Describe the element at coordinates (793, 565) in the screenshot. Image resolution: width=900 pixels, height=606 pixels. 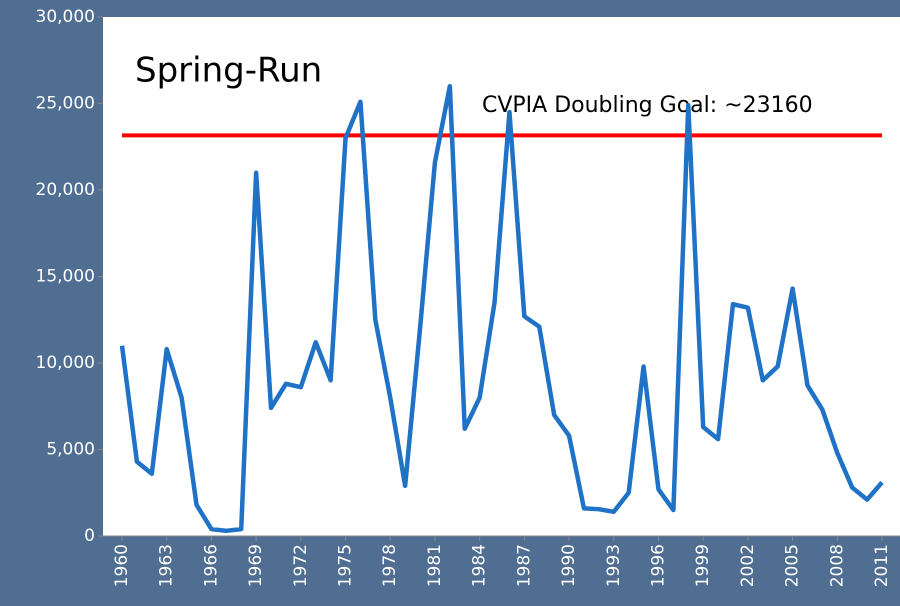
I see `x-tick-label: 2005` at that location.